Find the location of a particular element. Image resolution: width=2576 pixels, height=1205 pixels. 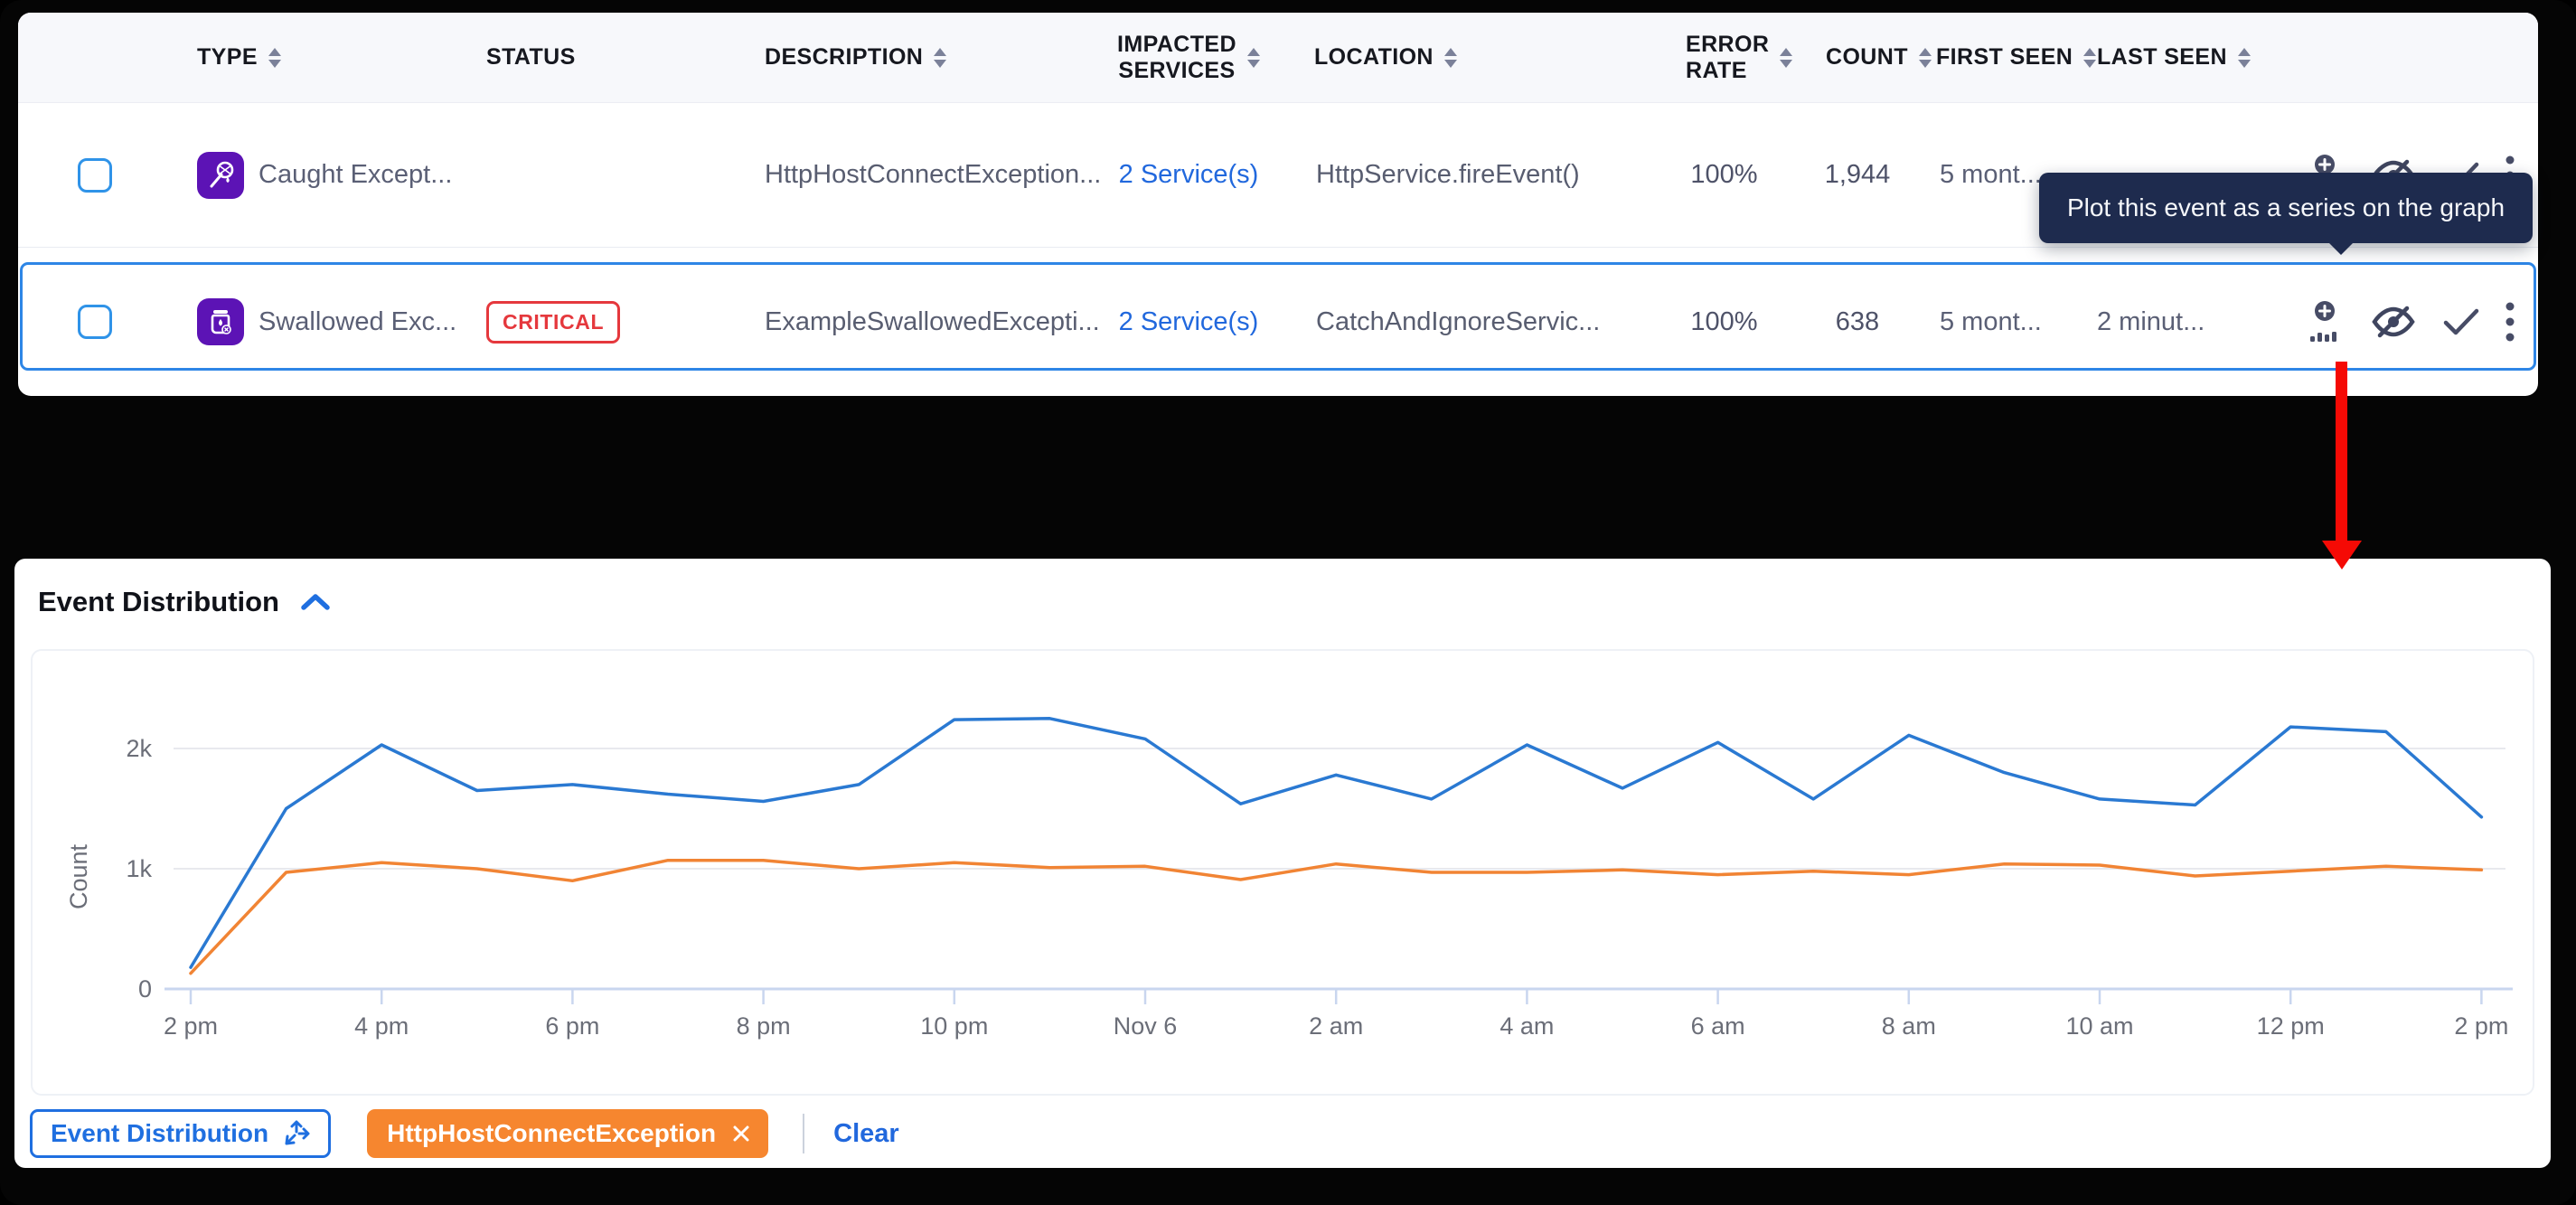

critical-status-badge: CRITICAL is located at coordinates (553, 322).